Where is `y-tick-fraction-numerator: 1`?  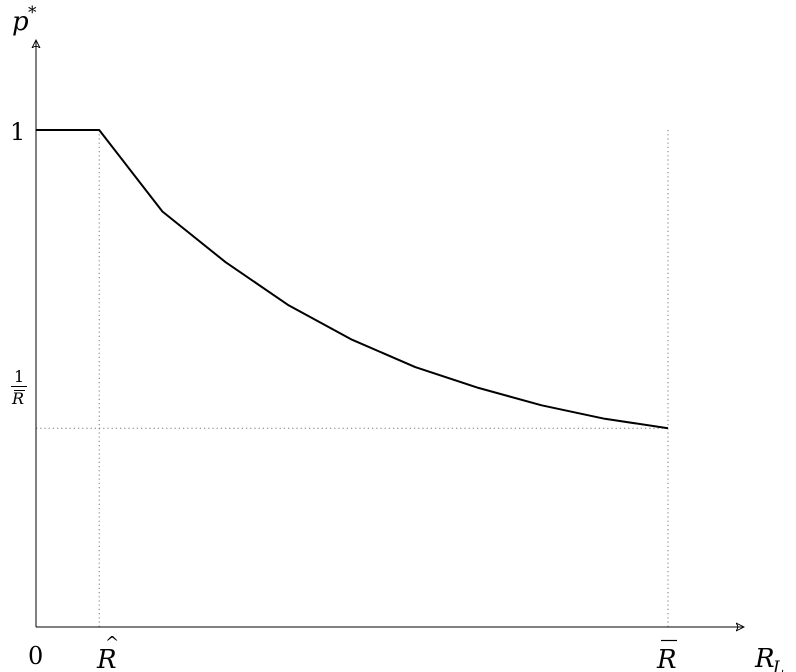
y-tick-fraction-numerator: 1 is located at coordinates (19, 376).